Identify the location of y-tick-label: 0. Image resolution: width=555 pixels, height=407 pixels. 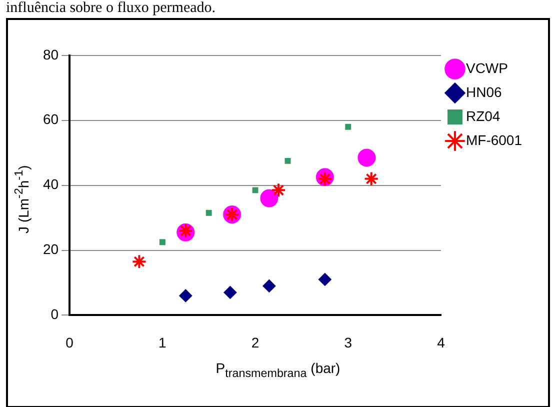
(54, 314).